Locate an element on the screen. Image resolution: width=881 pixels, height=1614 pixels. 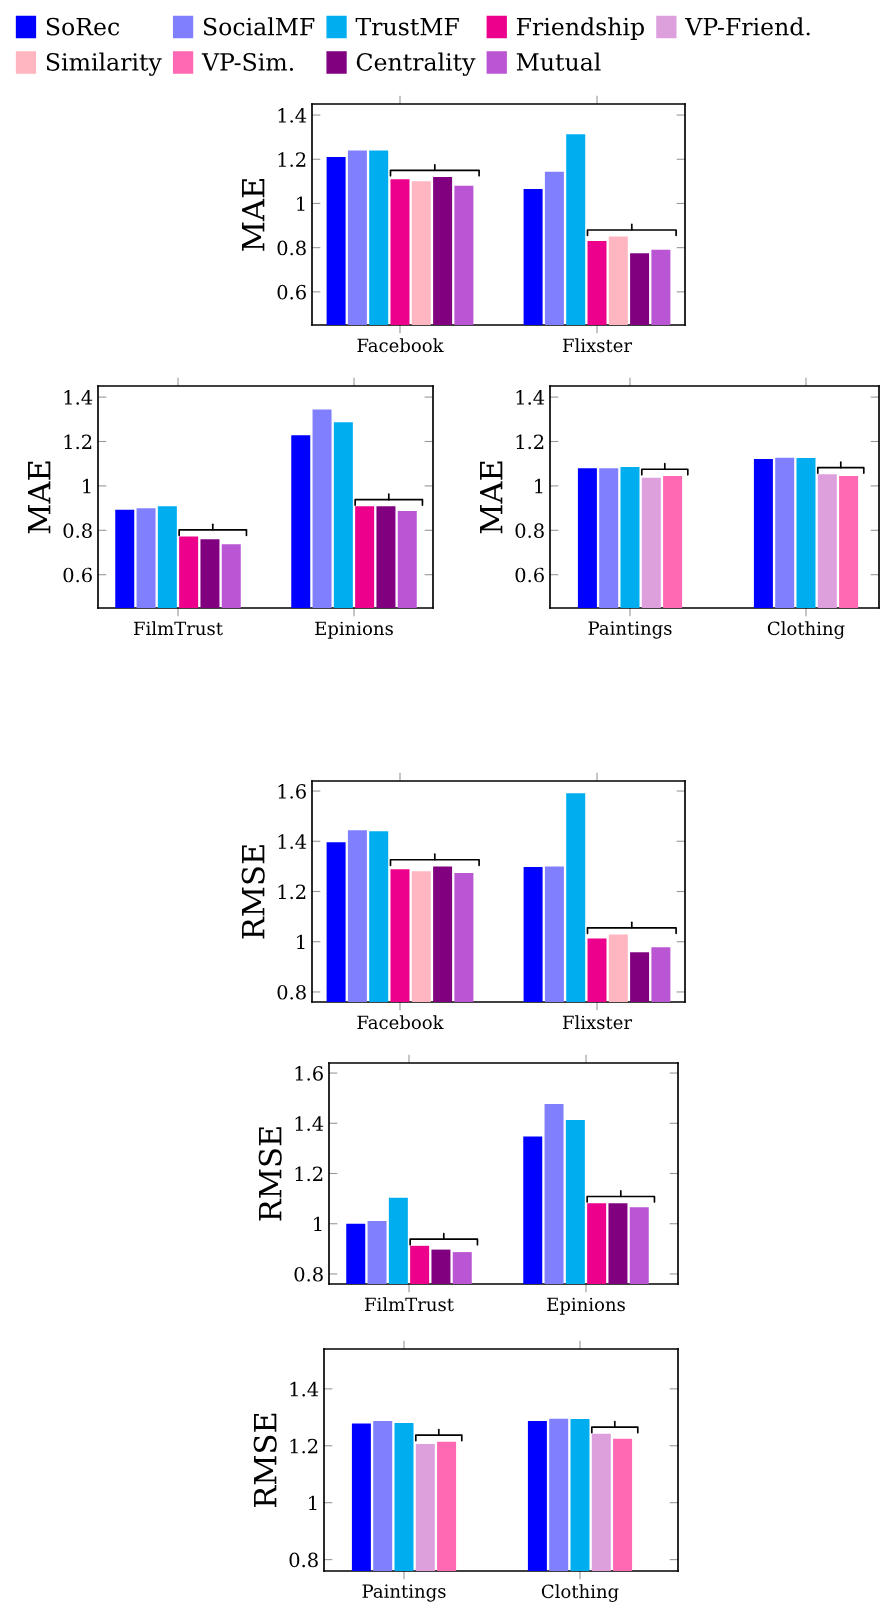
legend-label: SocialMF is located at coordinates (259, 26).